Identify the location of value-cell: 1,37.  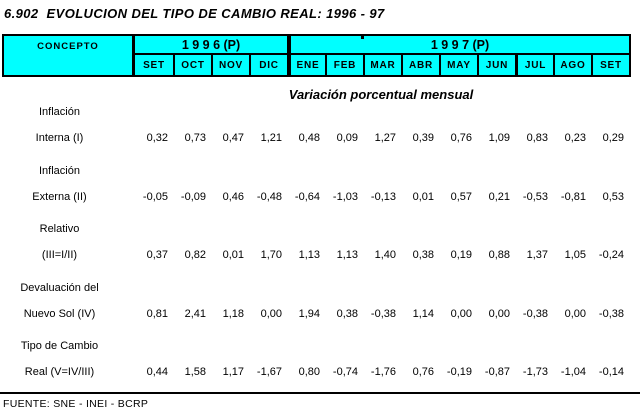
(537, 255).